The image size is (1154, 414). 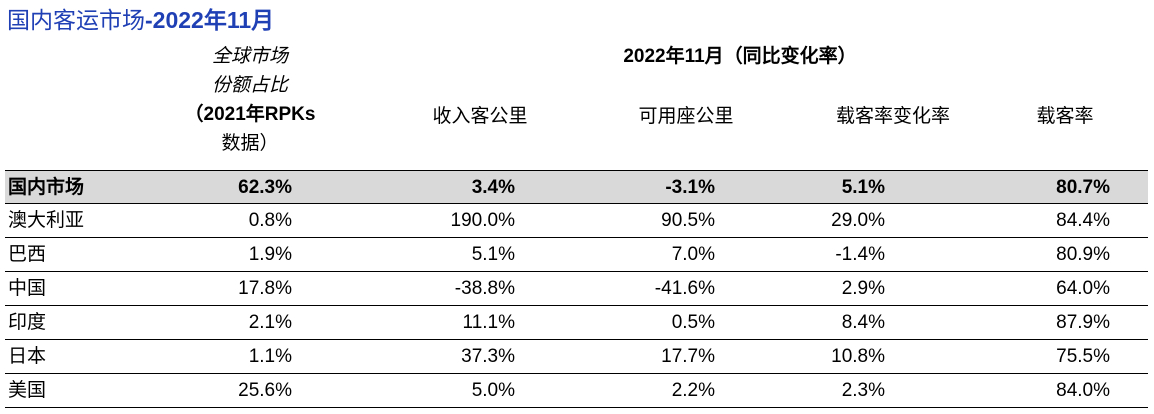 I want to click on rpk-value: 37.3%, so click(x=488, y=356).